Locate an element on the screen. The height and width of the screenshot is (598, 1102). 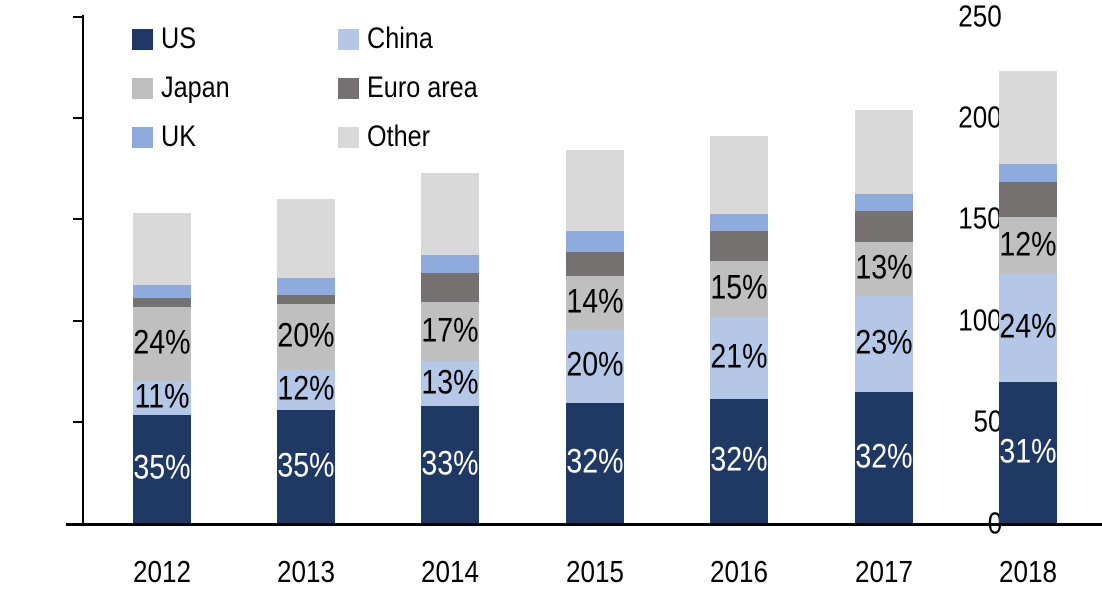
legend-item-uk: UK is located at coordinates (235, 136).